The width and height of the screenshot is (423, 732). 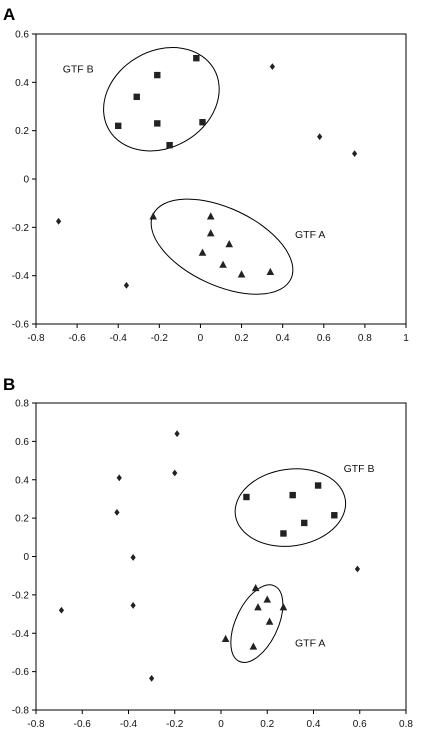 I want to click on y-tick-label: 0.8, so click(x=22, y=404).